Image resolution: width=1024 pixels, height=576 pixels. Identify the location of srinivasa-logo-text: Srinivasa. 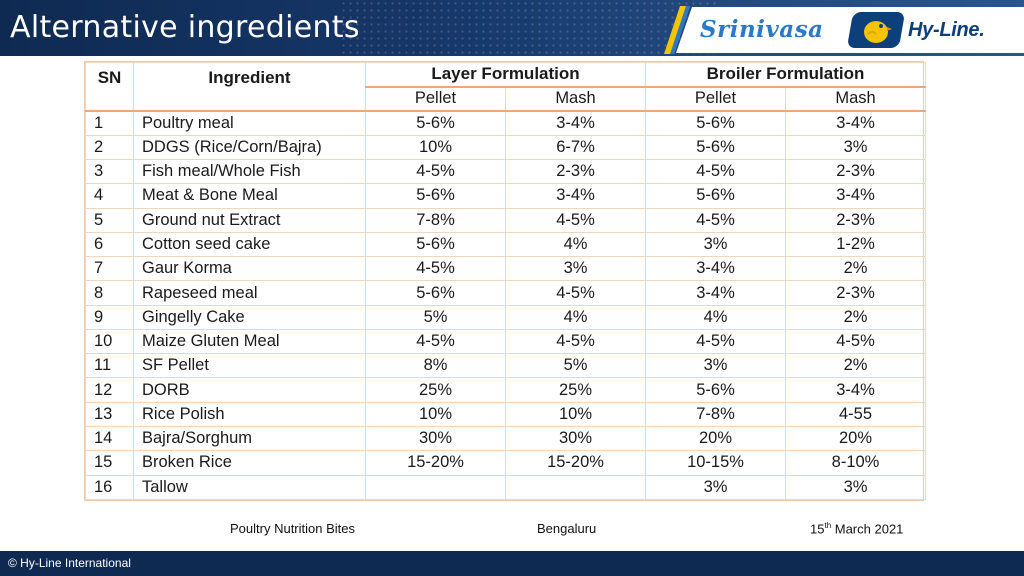
(762, 29).